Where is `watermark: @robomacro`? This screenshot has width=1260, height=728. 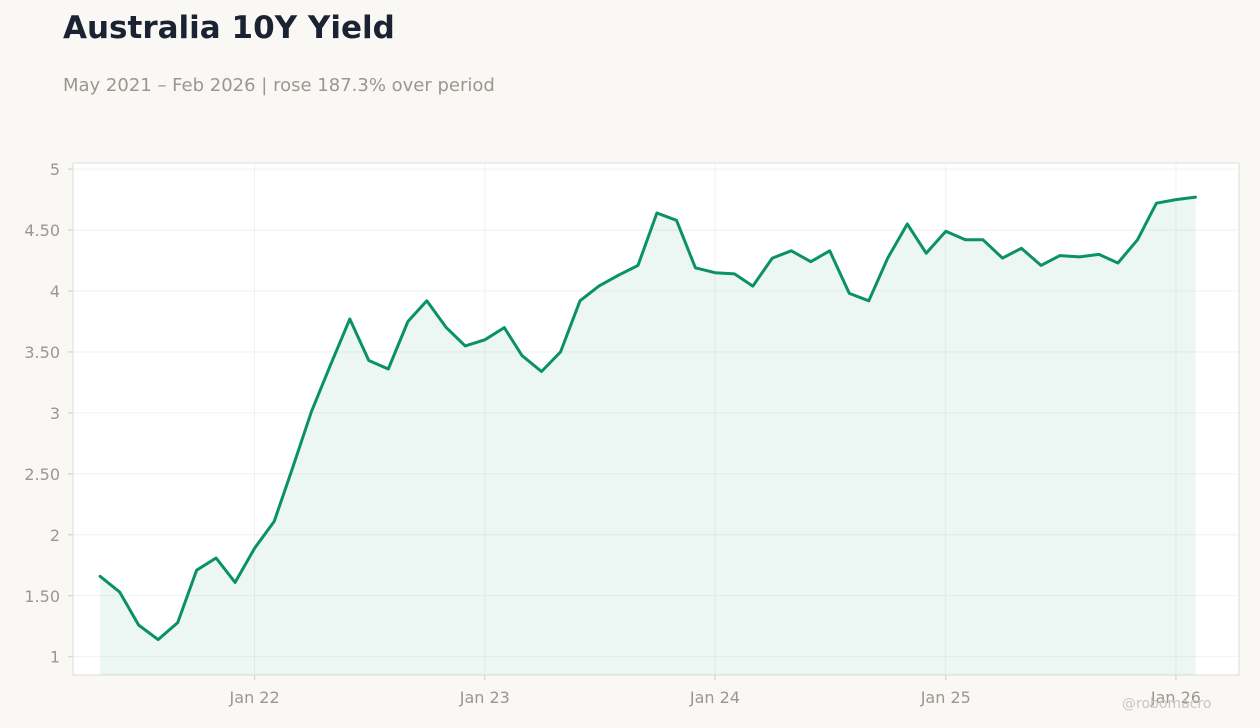 watermark: @robomacro is located at coordinates (1167, 704).